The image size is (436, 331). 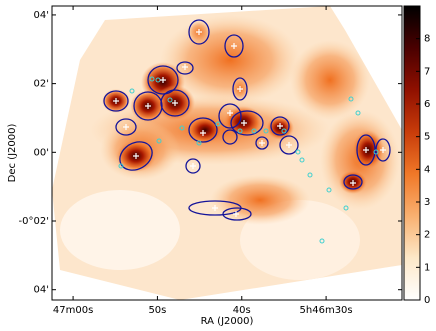 What do you see at coordinates (227, 321) in the screenshot?
I see `x-axis-label: RA (J2000)` at bounding box center [227, 321].